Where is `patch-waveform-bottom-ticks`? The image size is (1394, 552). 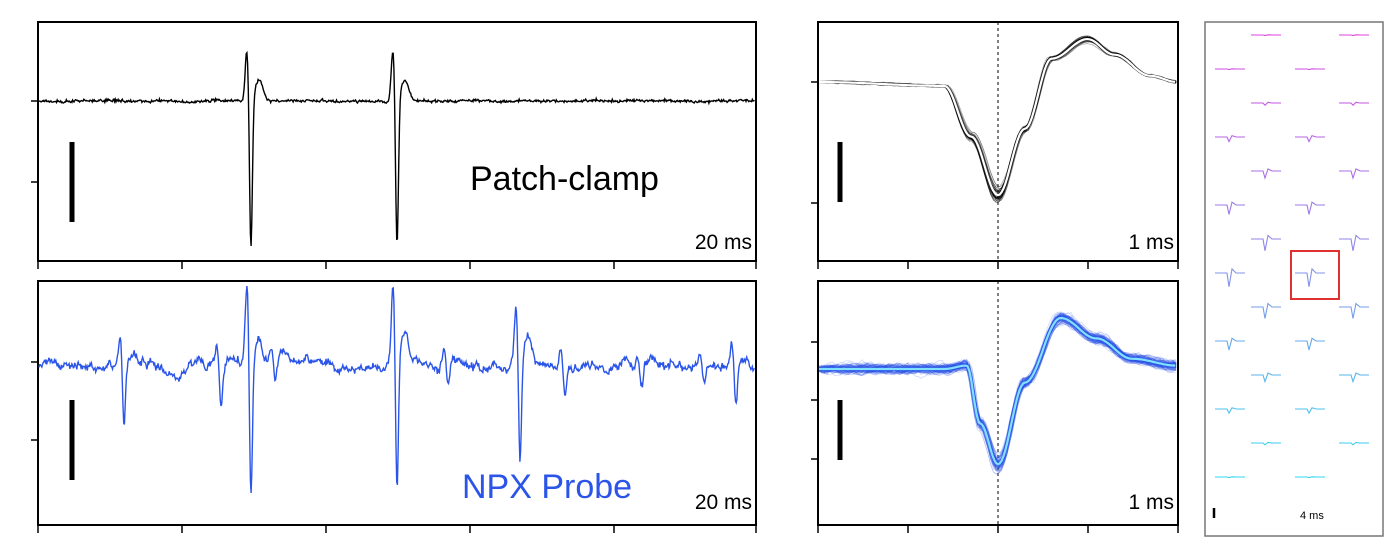
patch-waveform-bottom-ticks is located at coordinates (998, 265).